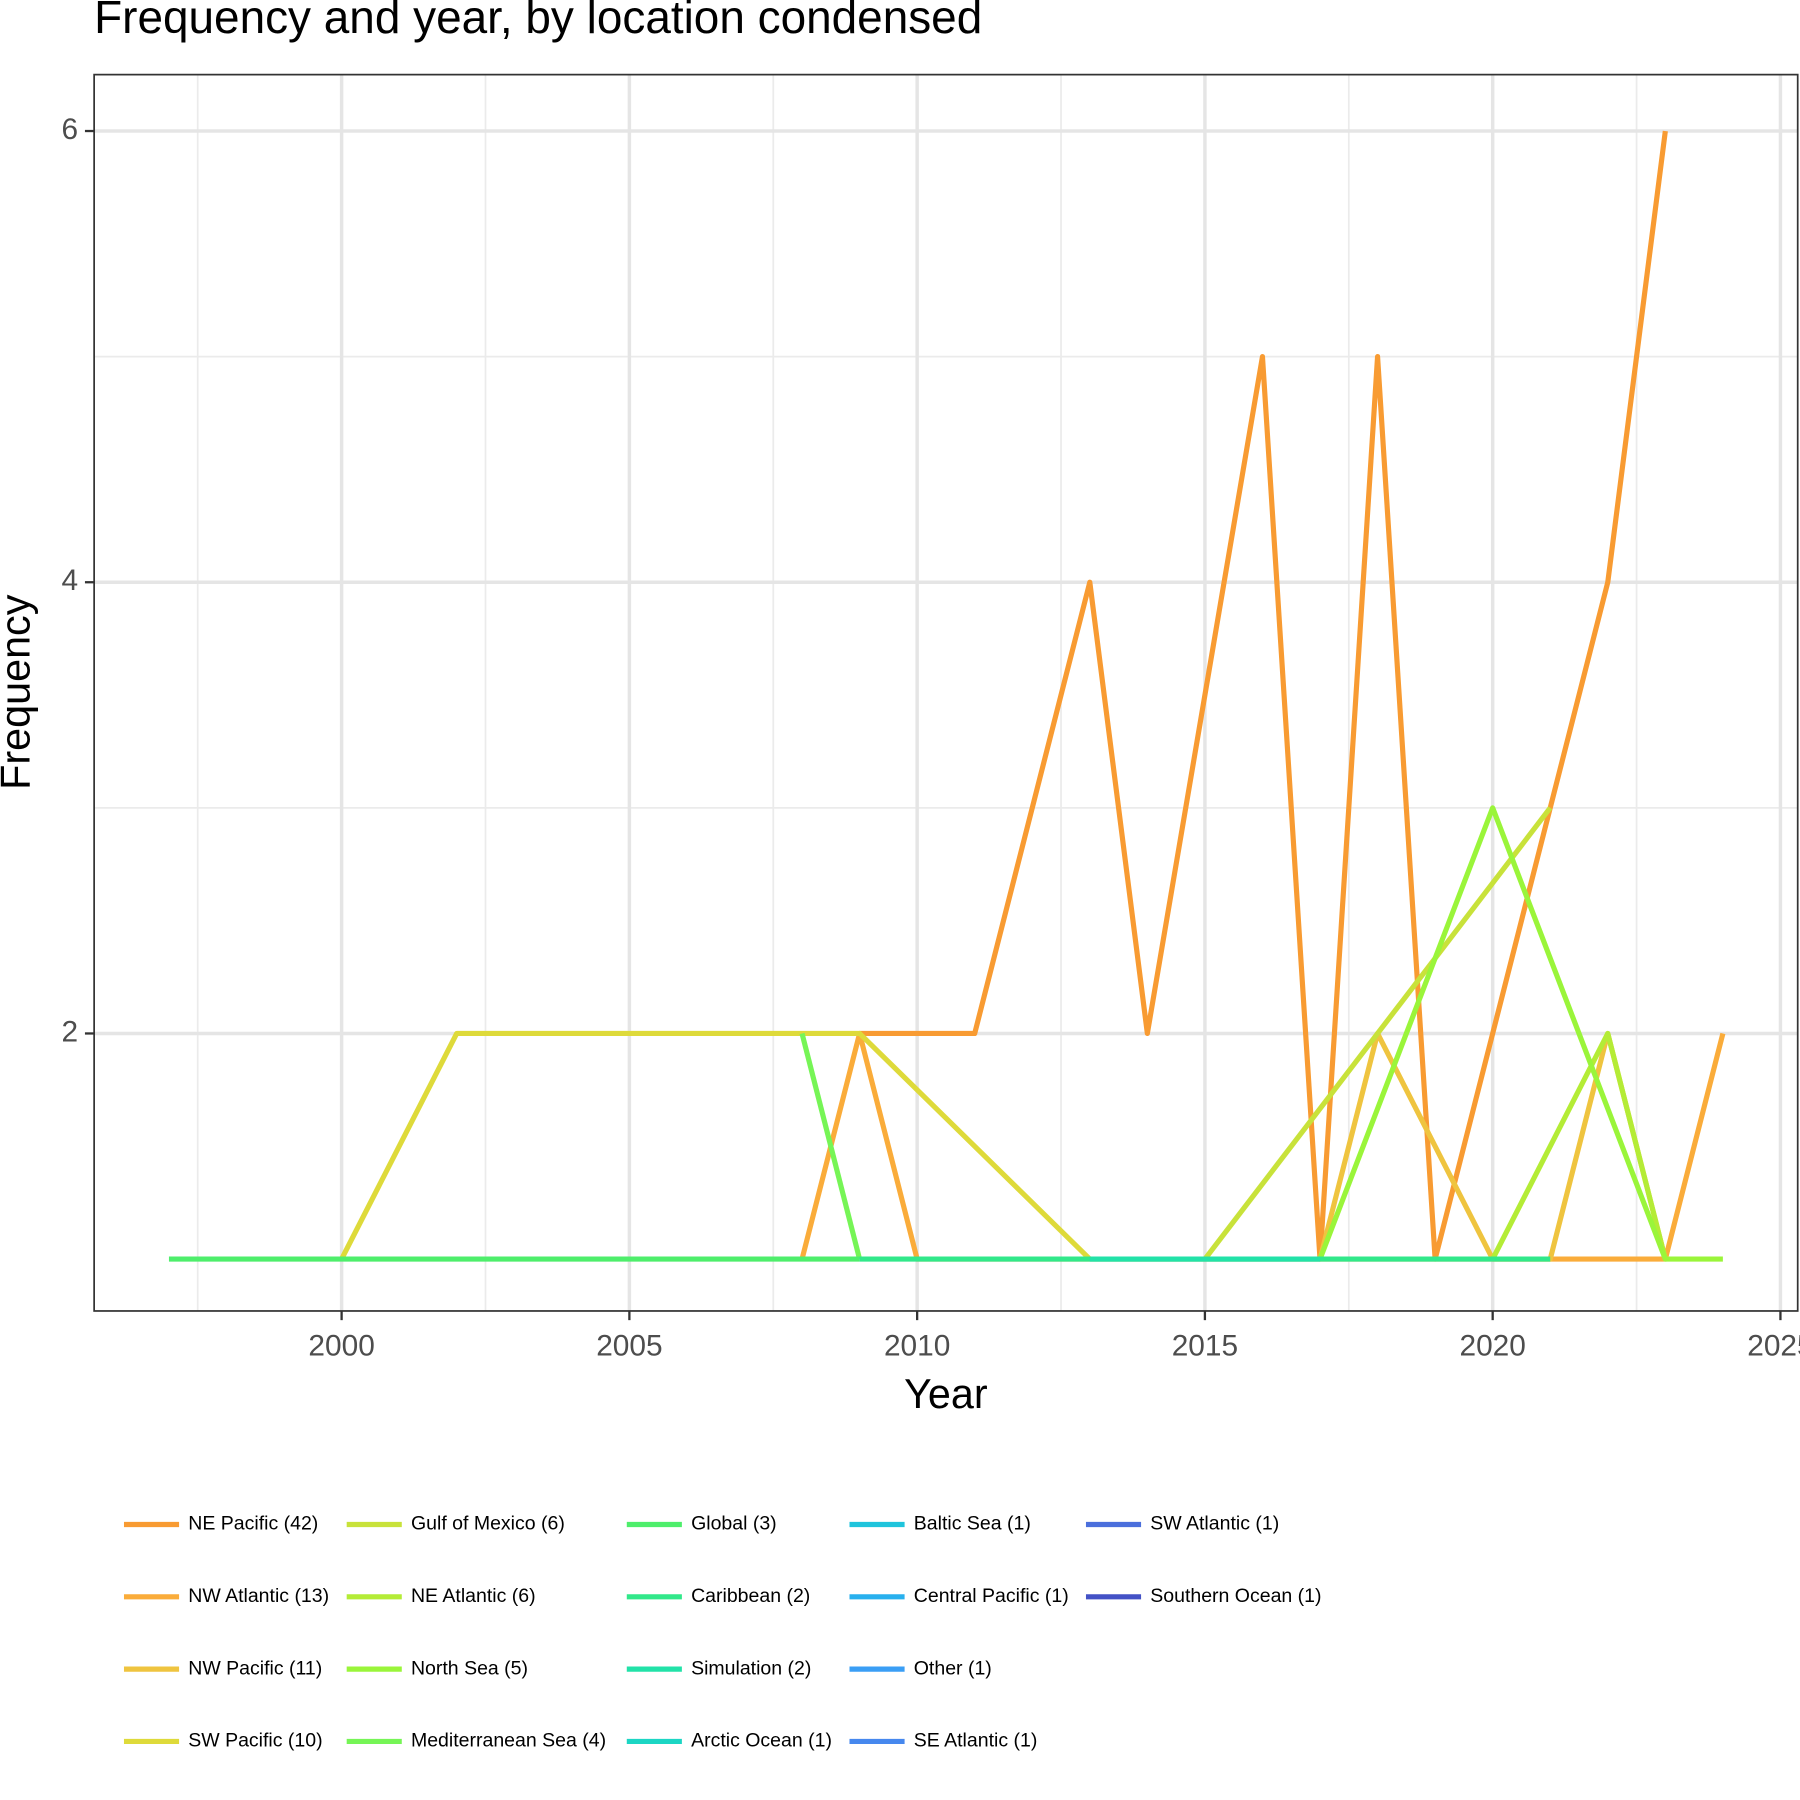 The width and height of the screenshot is (1800, 1800). Describe the element at coordinates (258, 1596) in the screenshot. I see `legend-label: NW Atlantic (13)` at that location.